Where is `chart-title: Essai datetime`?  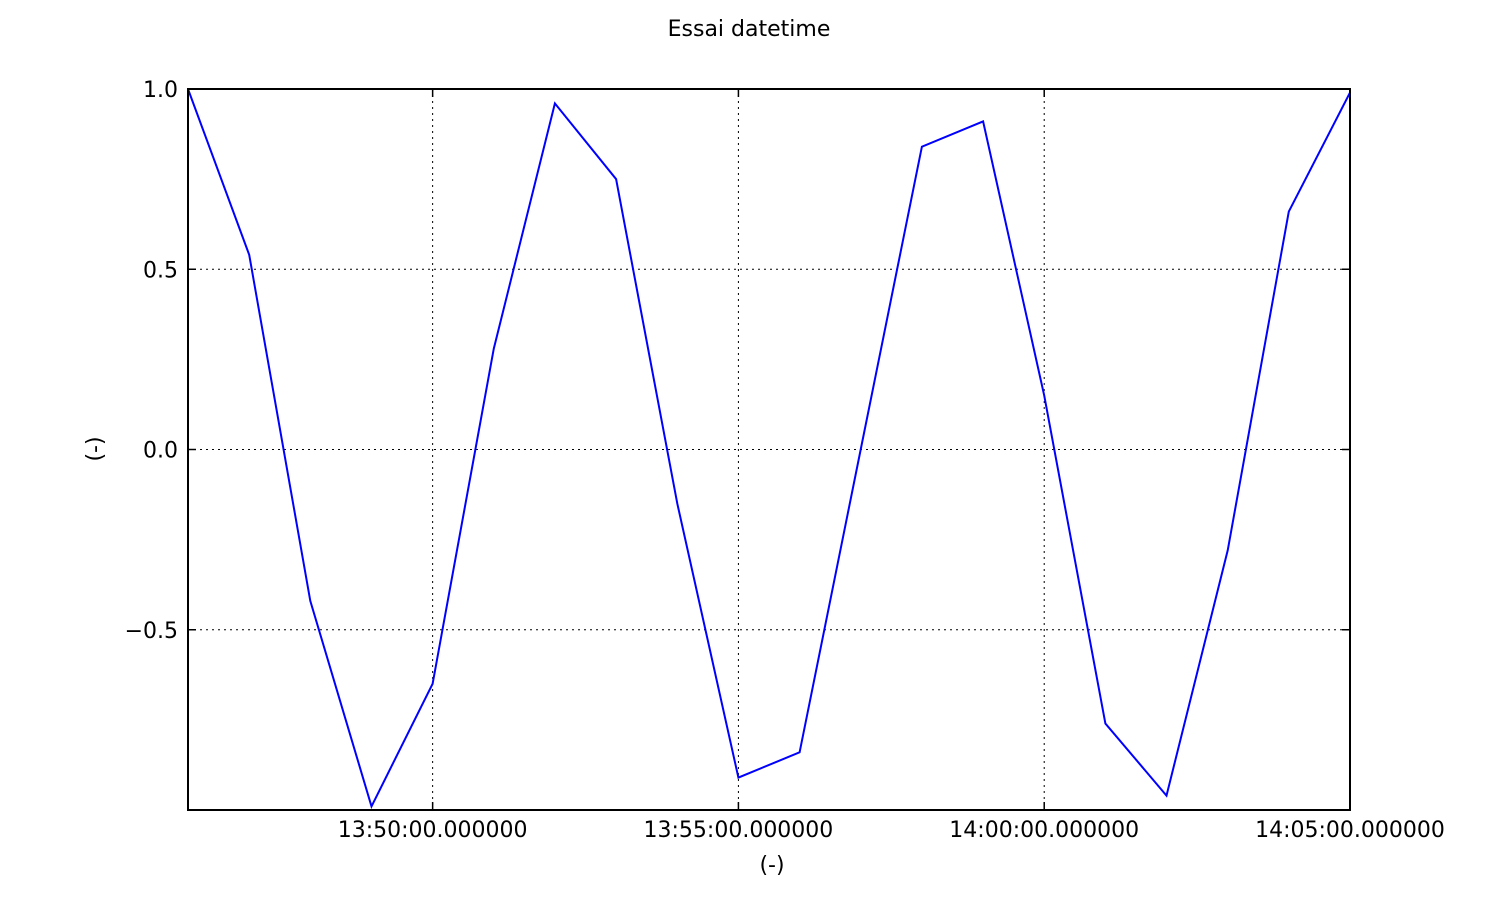 chart-title: Essai datetime is located at coordinates (749, 29).